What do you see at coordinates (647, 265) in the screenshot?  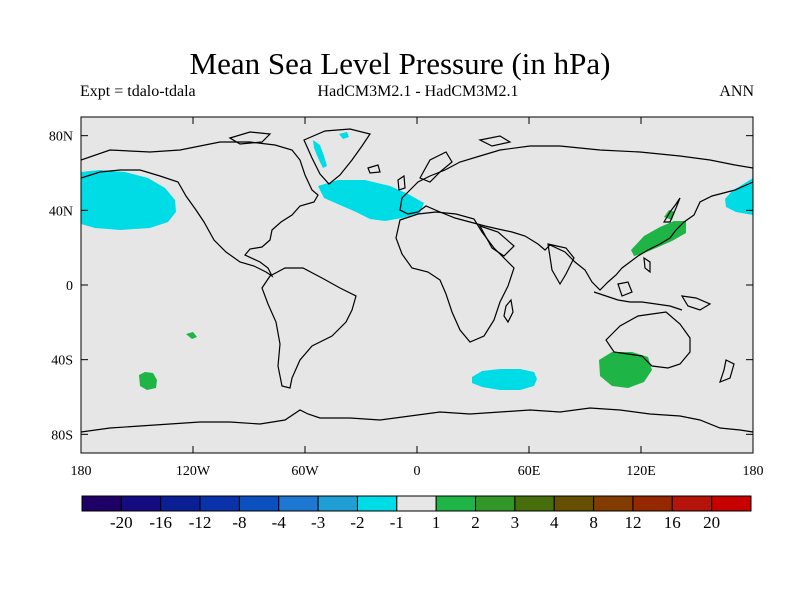 I see `coast-philippines` at bounding box center [647, 265].